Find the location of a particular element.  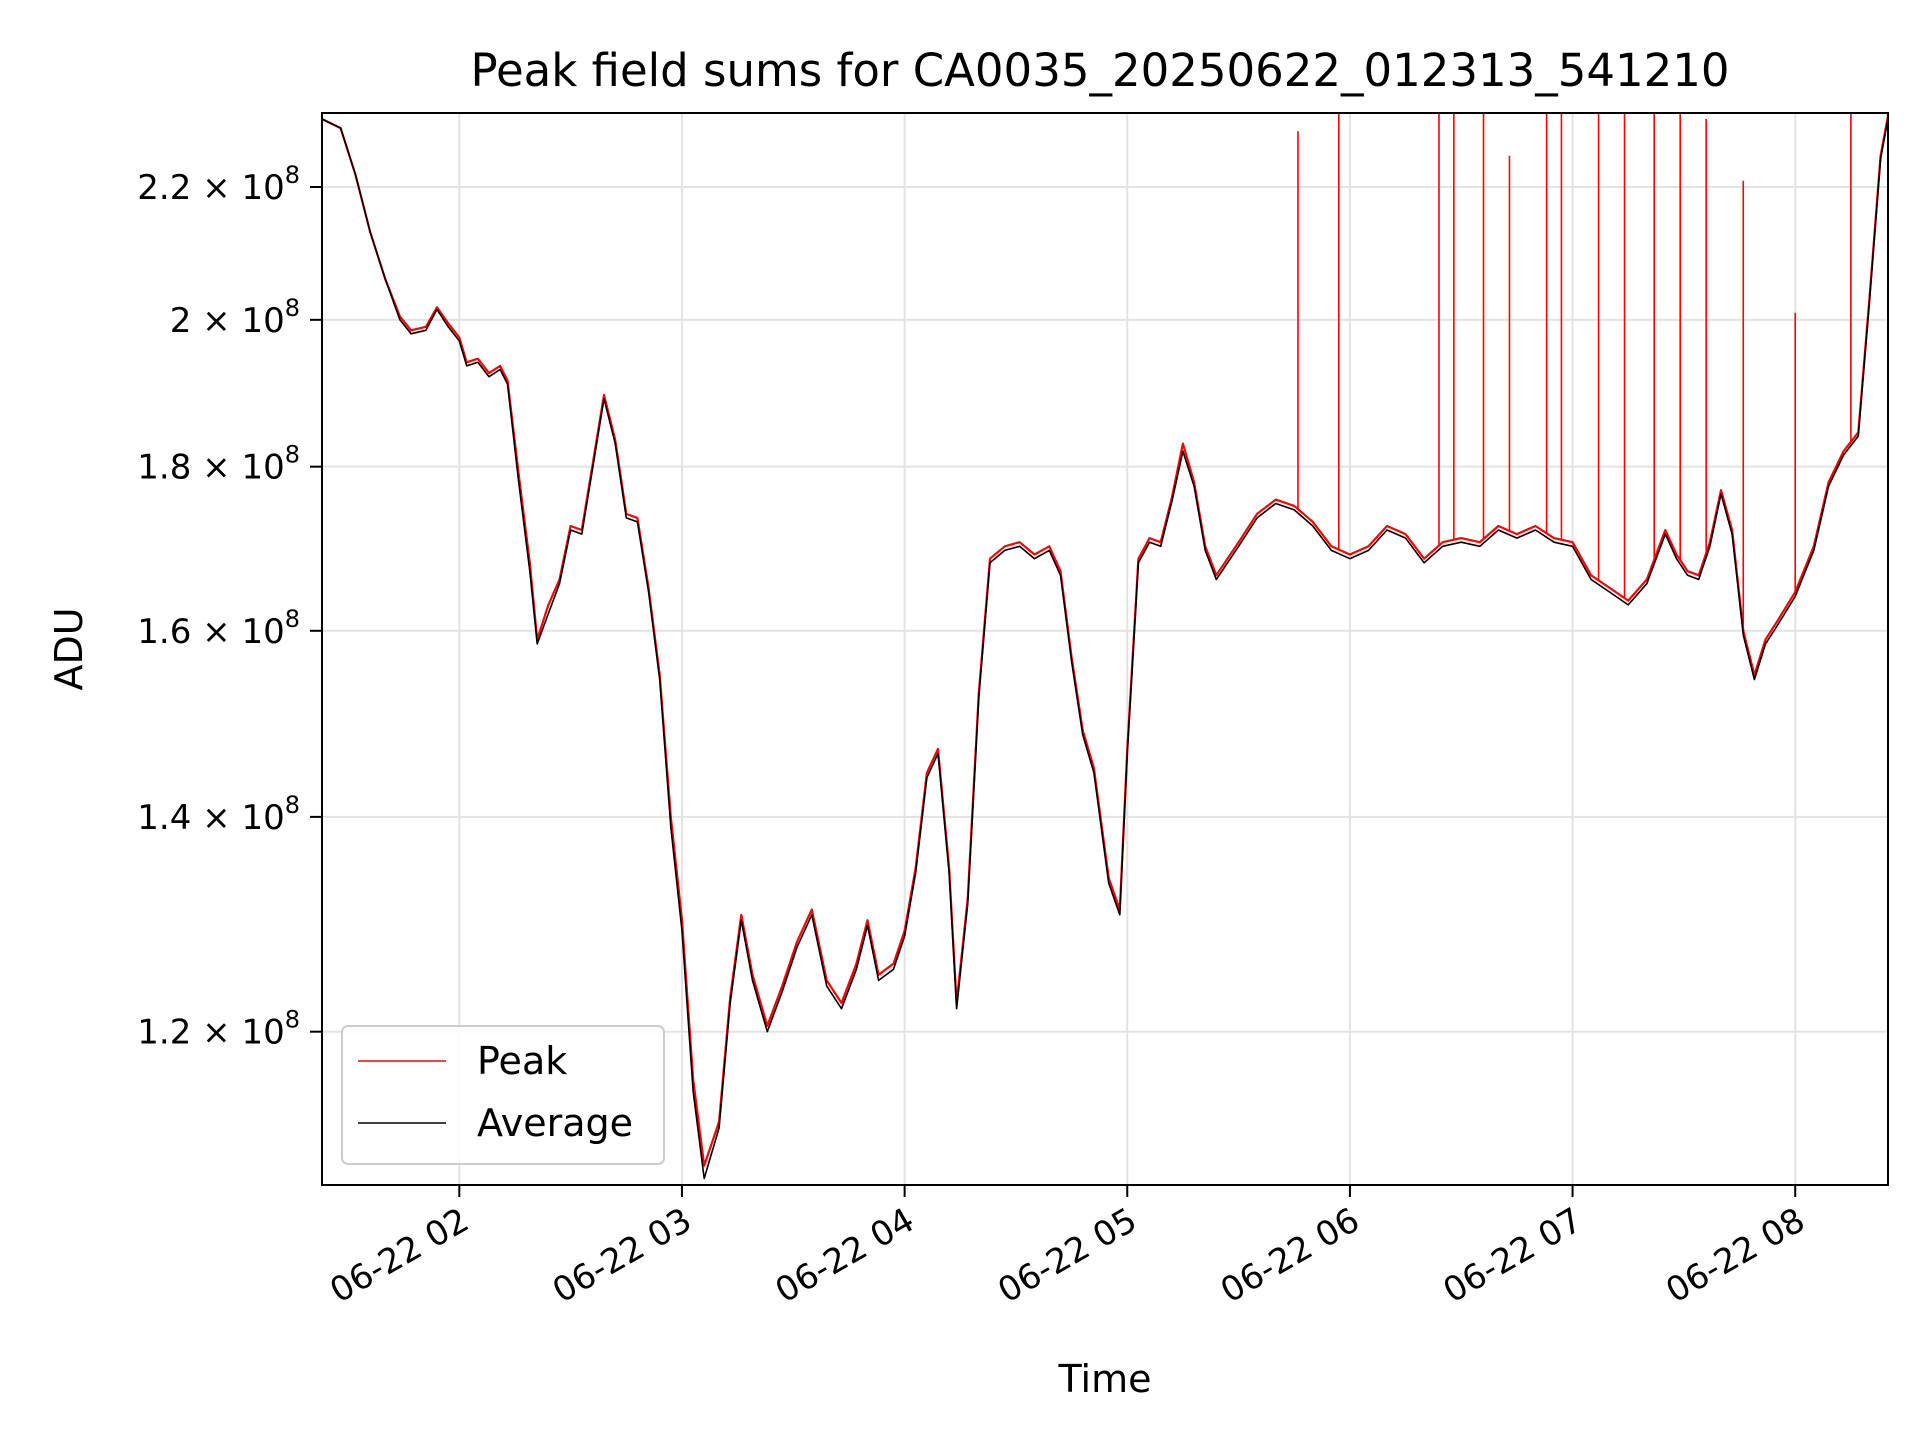

y-tick-label: 1.6 × 10⁸ is located at coordinates (218, 628).